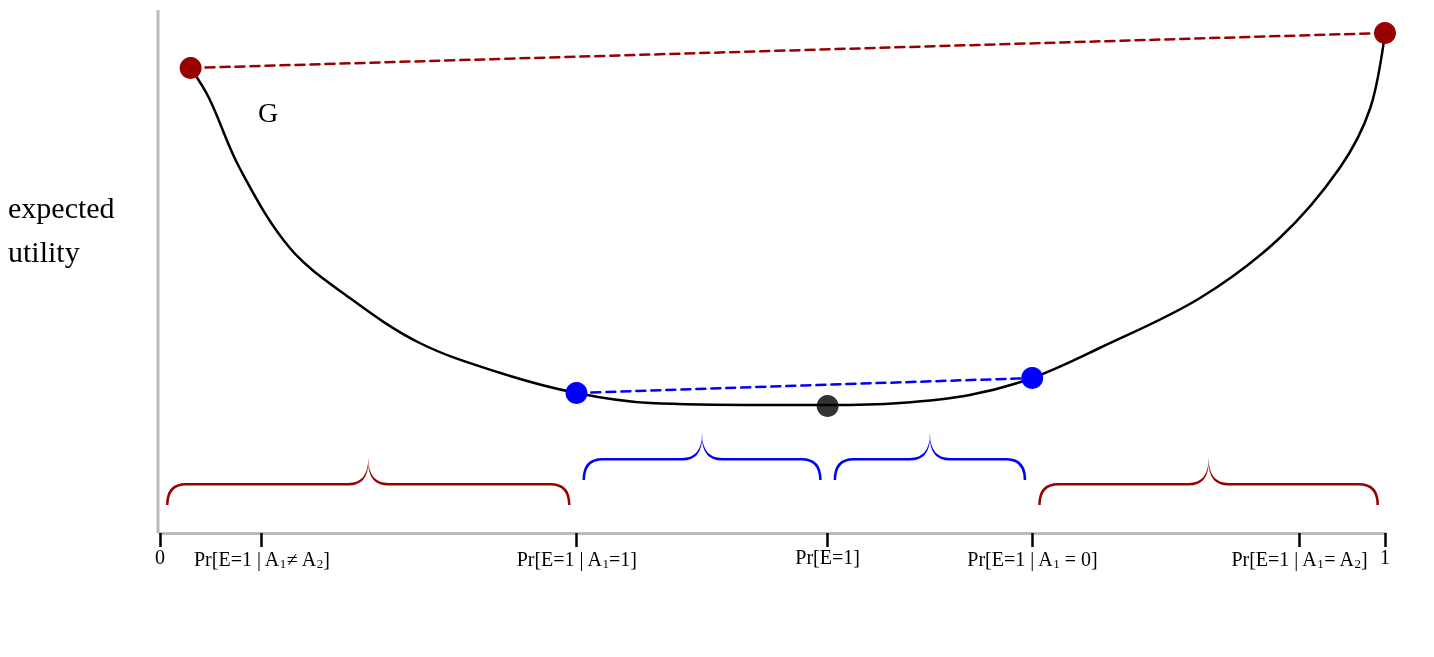 The width and height of the screenshot is (1434, 657). Describe the element at coordinates (1385, 557) in the screenshot. I see `x-tick-label: 1` at that location.